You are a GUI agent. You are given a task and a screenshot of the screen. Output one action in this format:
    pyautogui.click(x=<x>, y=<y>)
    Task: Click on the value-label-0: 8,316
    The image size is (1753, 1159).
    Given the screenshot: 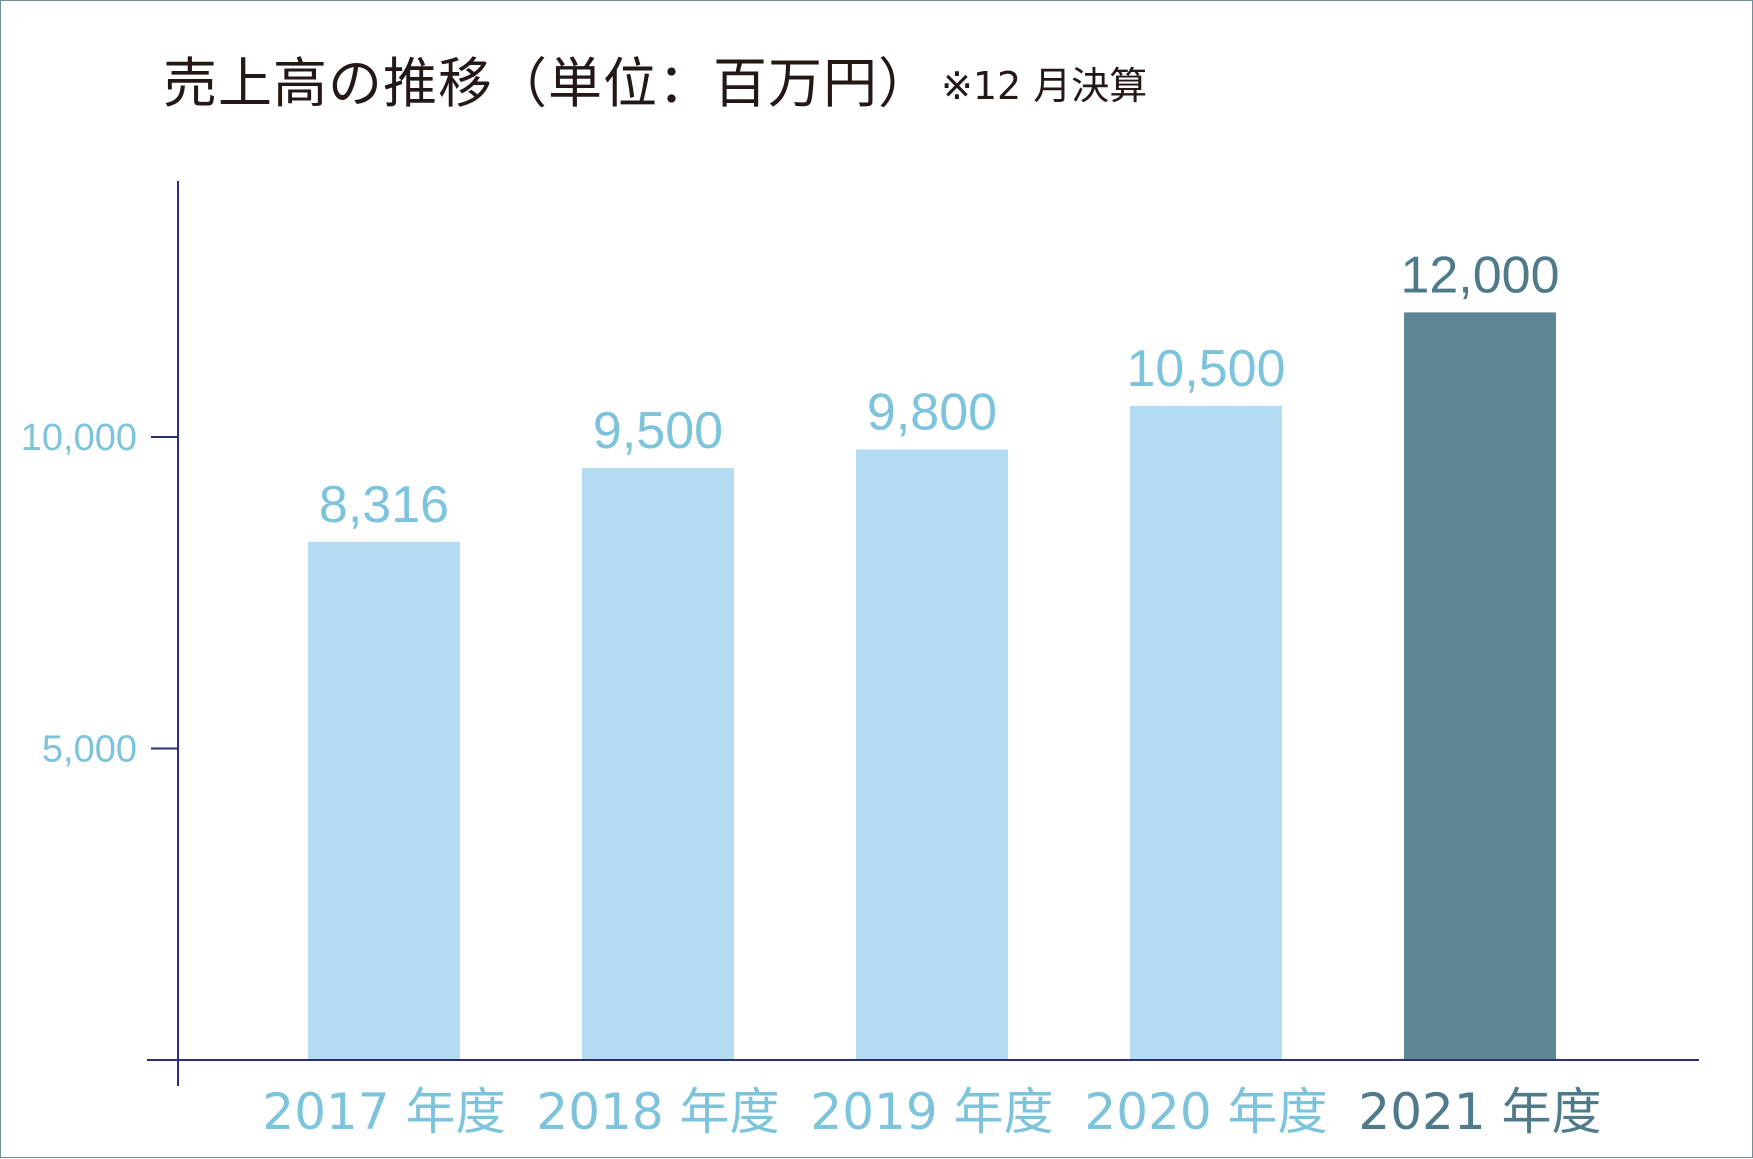 What is the action you would take?
    pyautogui.click(x=384, y=505)
    